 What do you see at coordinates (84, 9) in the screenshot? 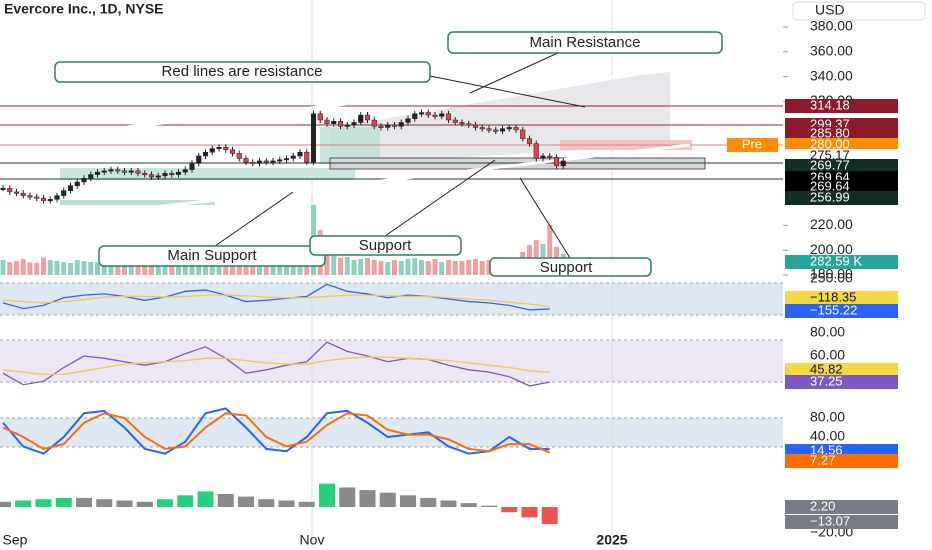
I see `title: Evercore Inc., 1D, NYSE` at bounding box center [84, 9].